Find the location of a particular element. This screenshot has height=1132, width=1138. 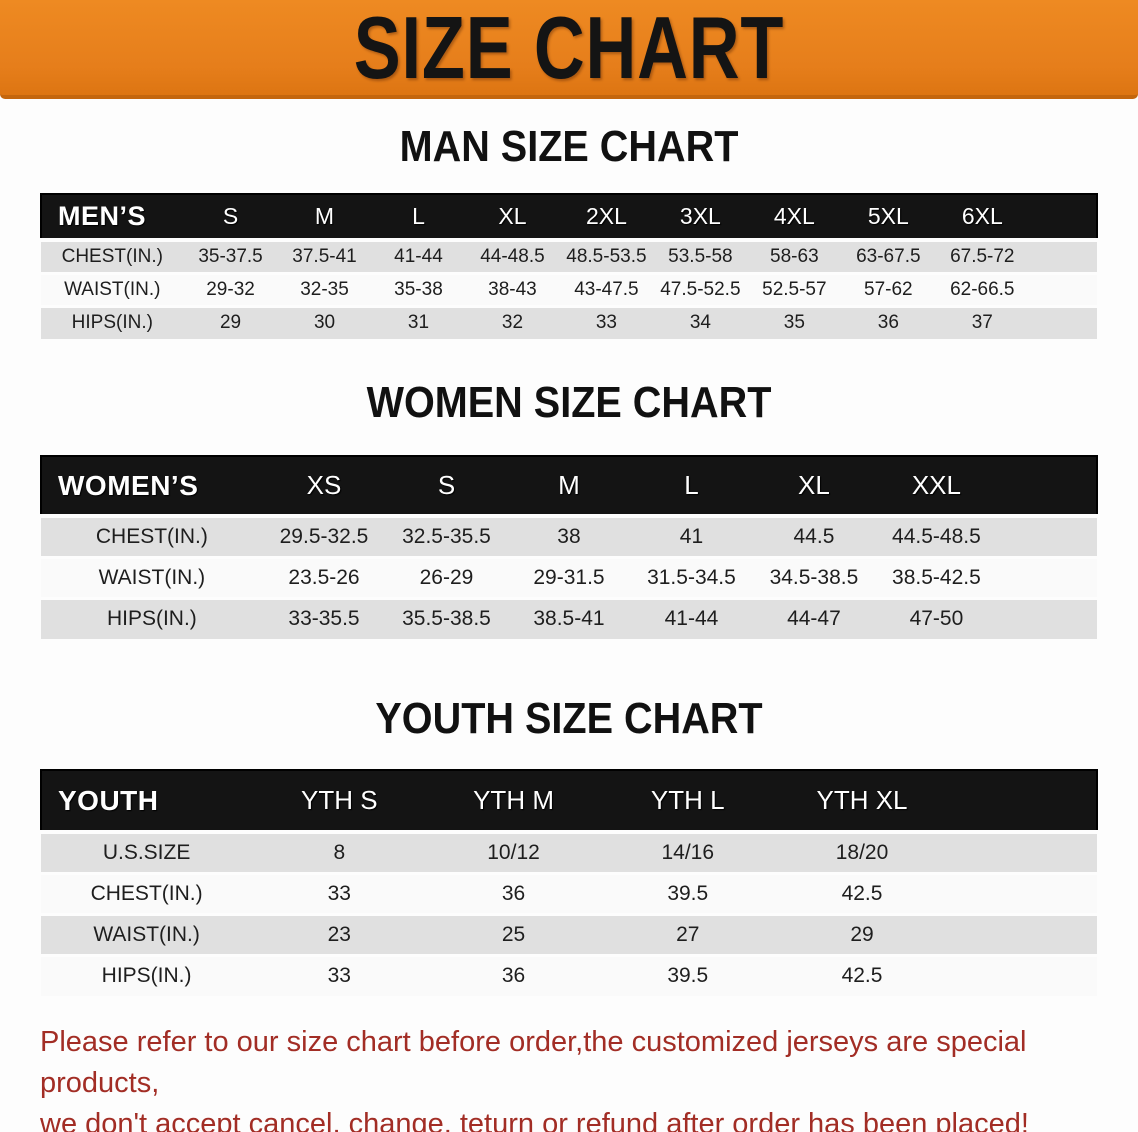

value-cell: 37.5-41 is located at coordinates (324, 255).